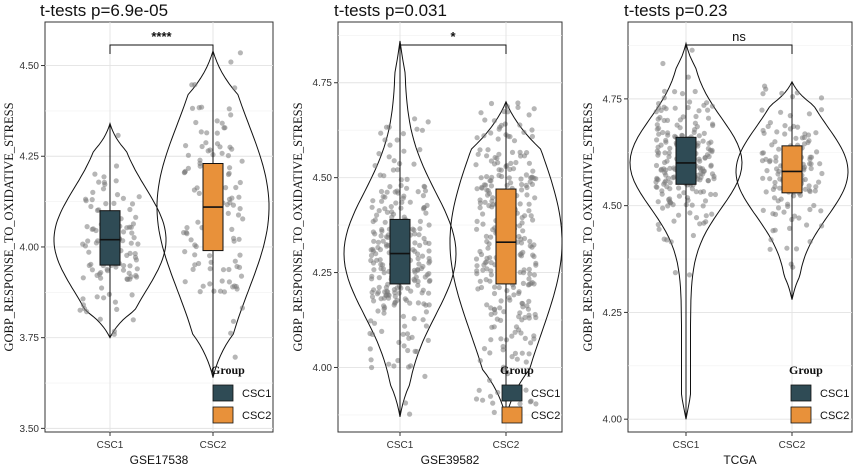 The image size is (858, 469). What do you see at coordinates (506, 445) in the screenshot?
I see `x-tick-label-csc2: CSC2` at bounding box center [506, 445].